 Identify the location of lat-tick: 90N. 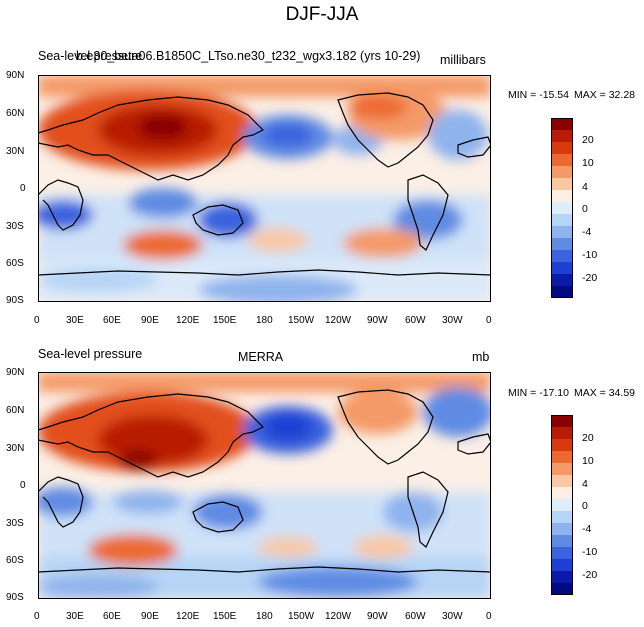
(15, 372).